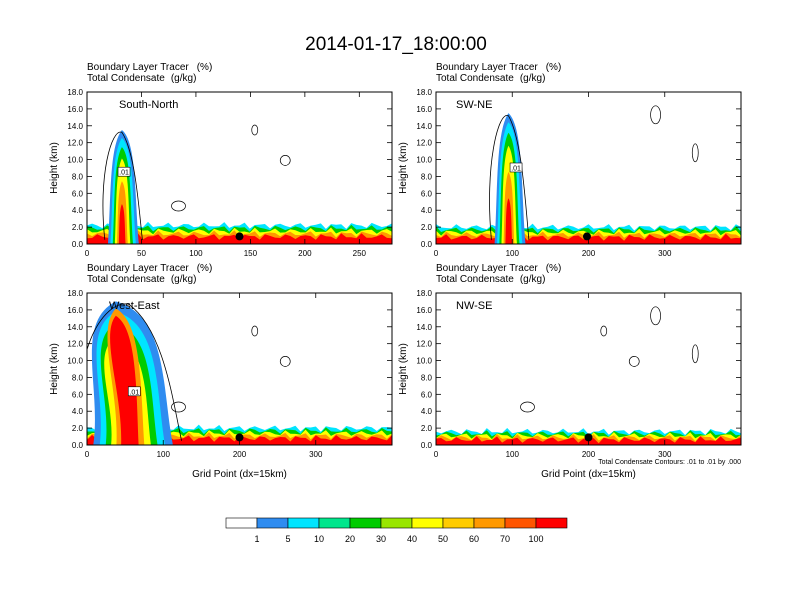 This screenshot has width=792, height=612. Describe the element at coordinates (148, 105) in the screenshot. I see `panel-name: South-North` at that location.